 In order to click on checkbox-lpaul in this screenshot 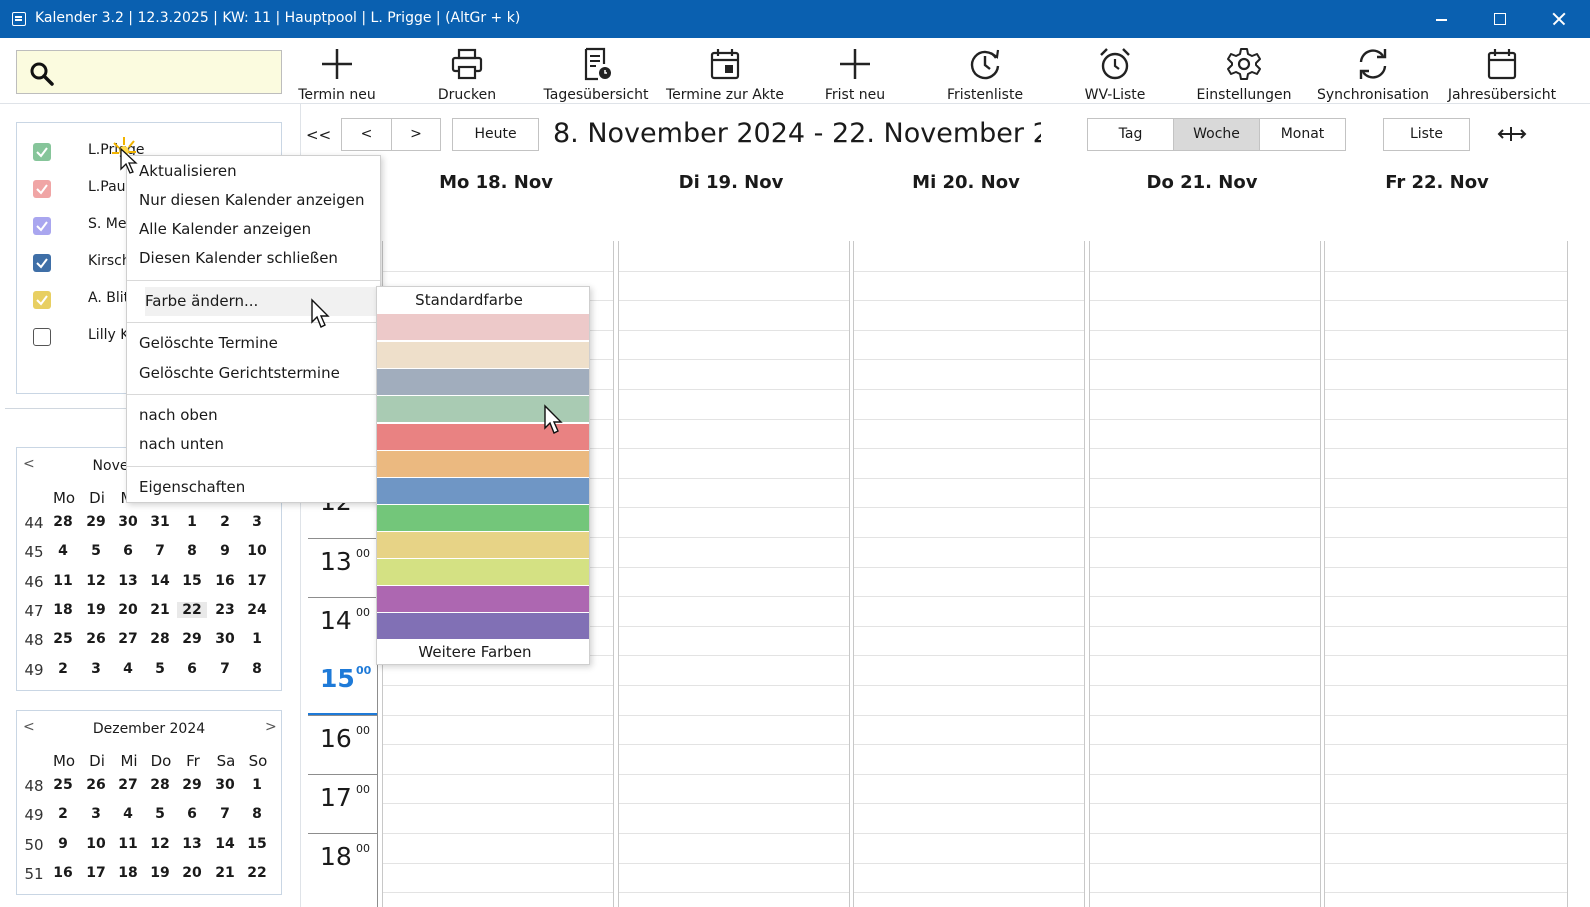, I will do `click(42, 189)`.